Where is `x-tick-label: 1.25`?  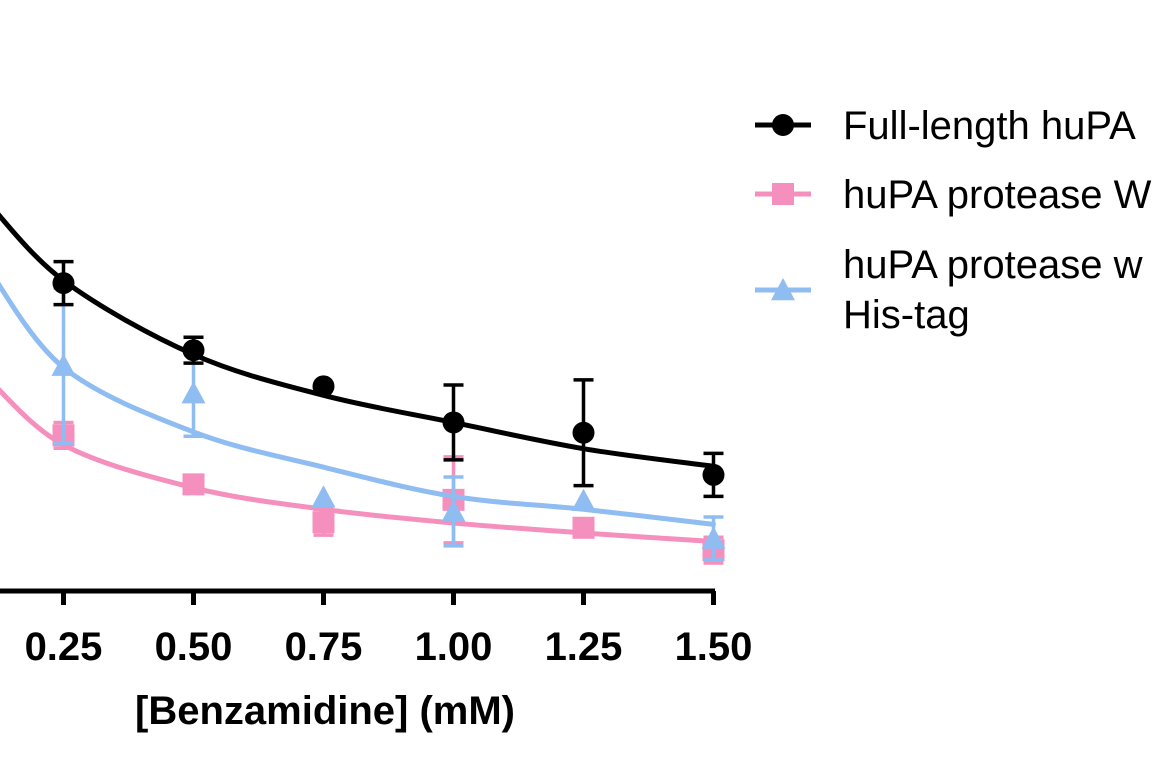
x-tick-label: 1.25 is located at coordinates (584, 647).